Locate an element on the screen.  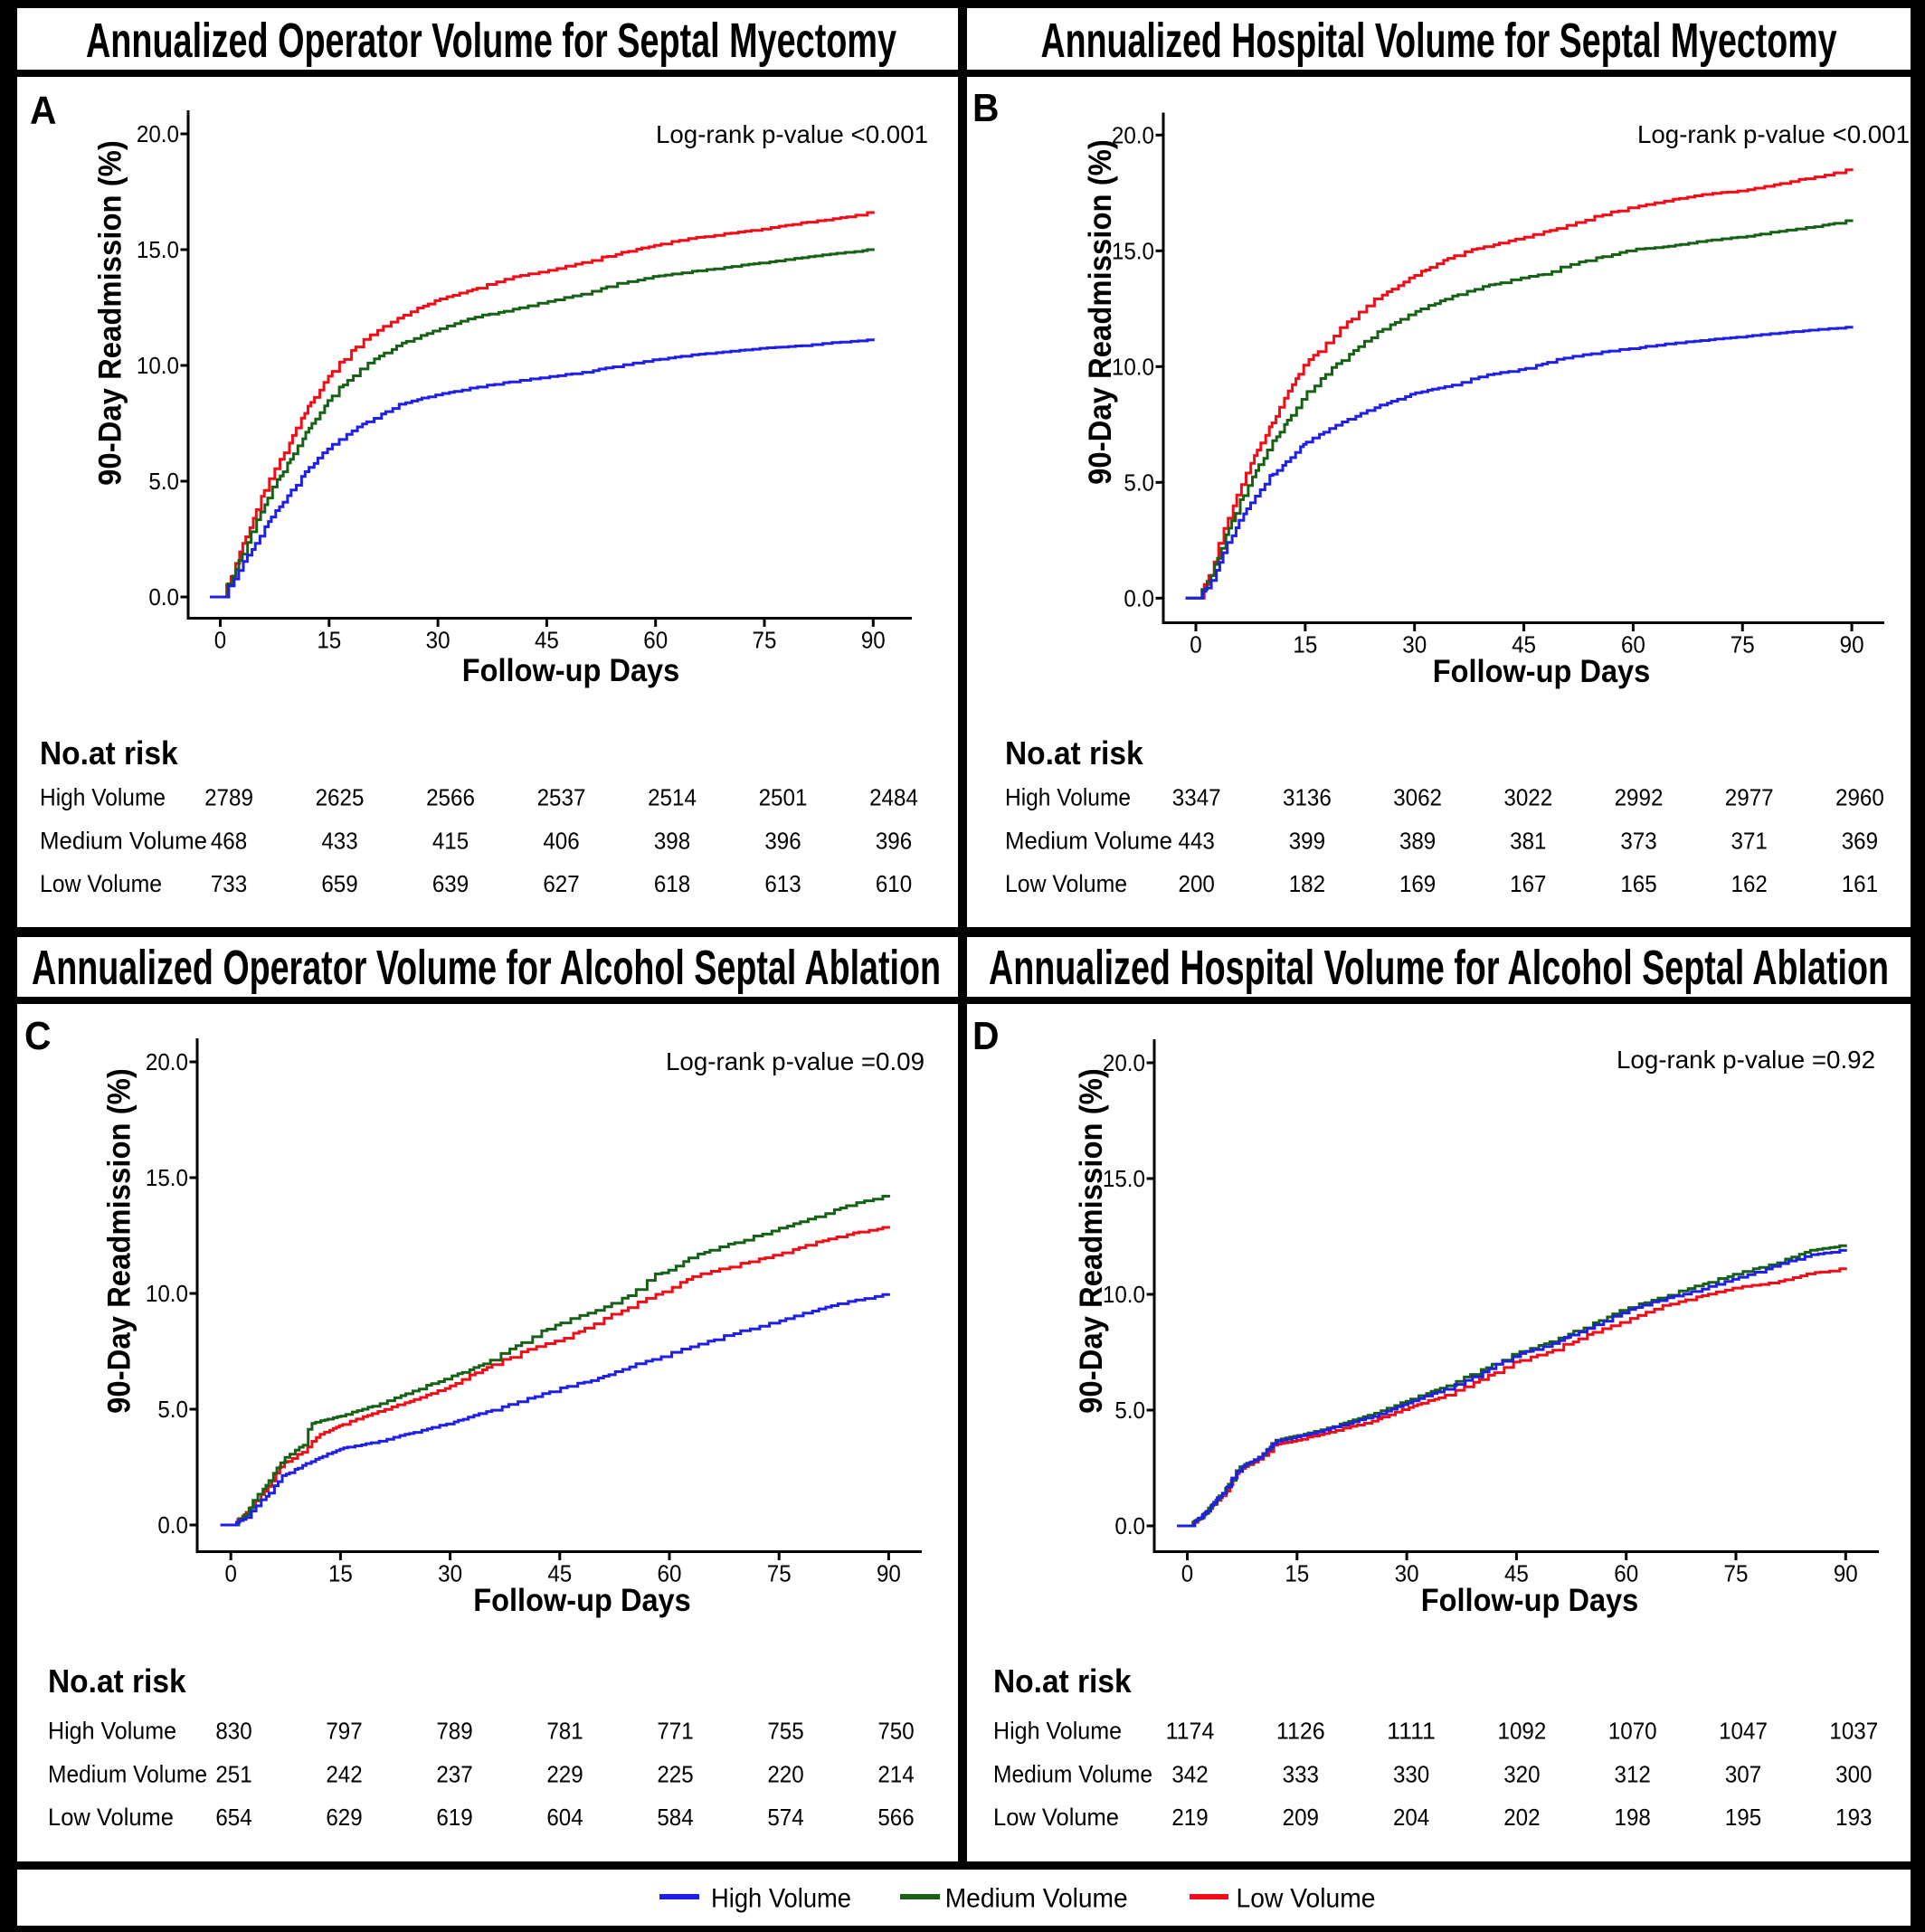
svg-text: 312 is located at coordinates (1633, 1775).